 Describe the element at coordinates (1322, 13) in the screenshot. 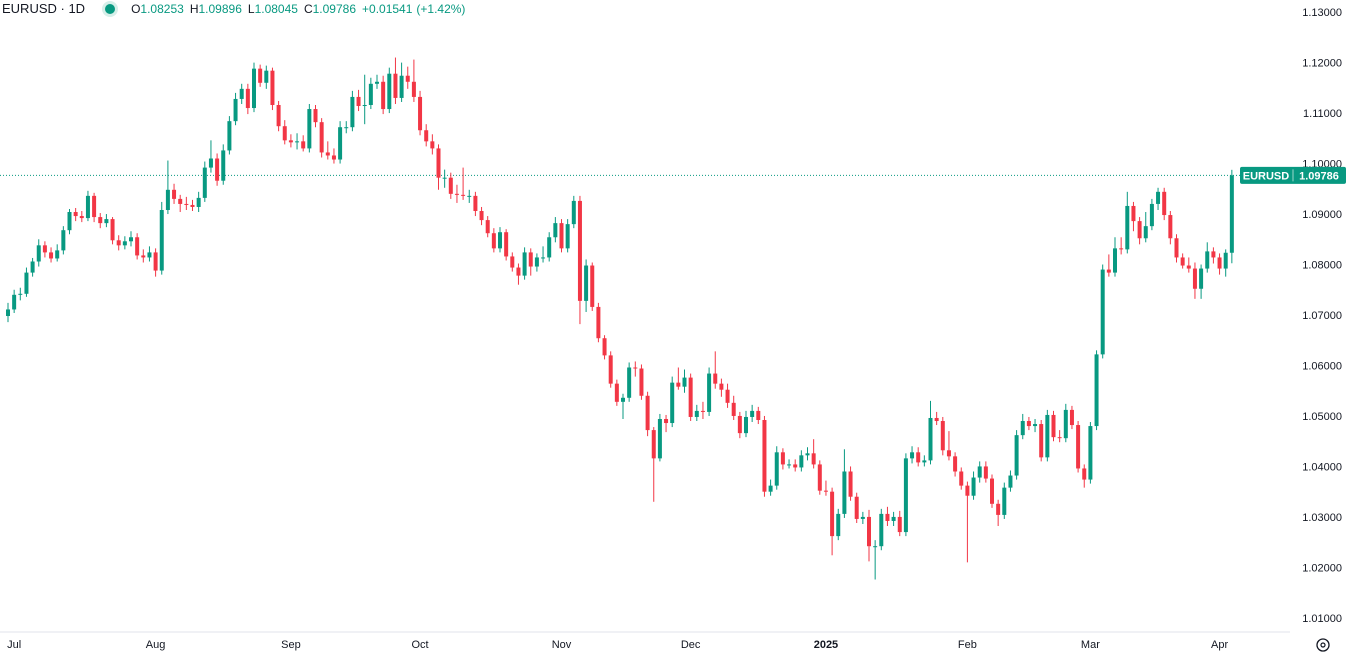

I see `y-tick-label: 1.13000` at that location.